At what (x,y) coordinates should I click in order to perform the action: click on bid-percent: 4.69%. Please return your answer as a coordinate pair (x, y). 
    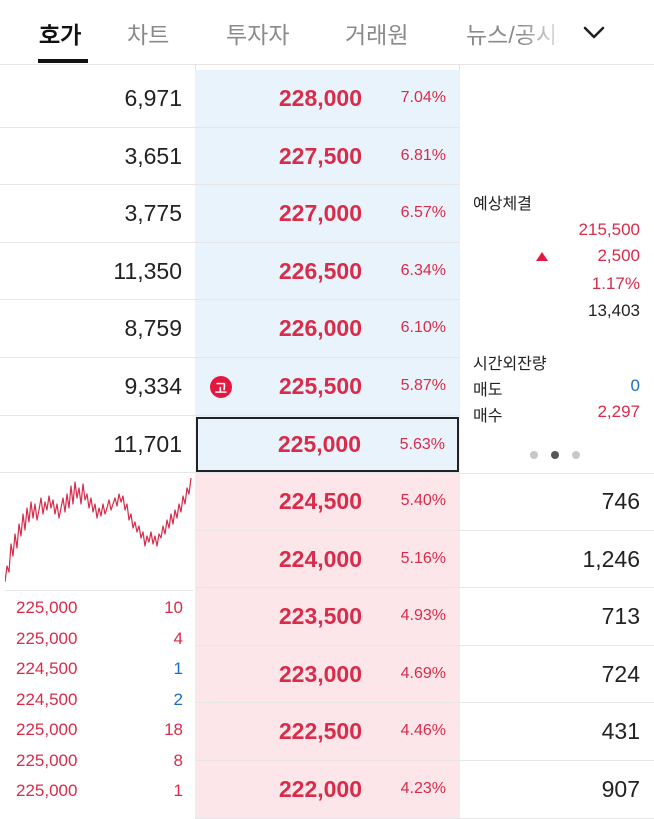
    Looking at the image, I should click on (423, 673).